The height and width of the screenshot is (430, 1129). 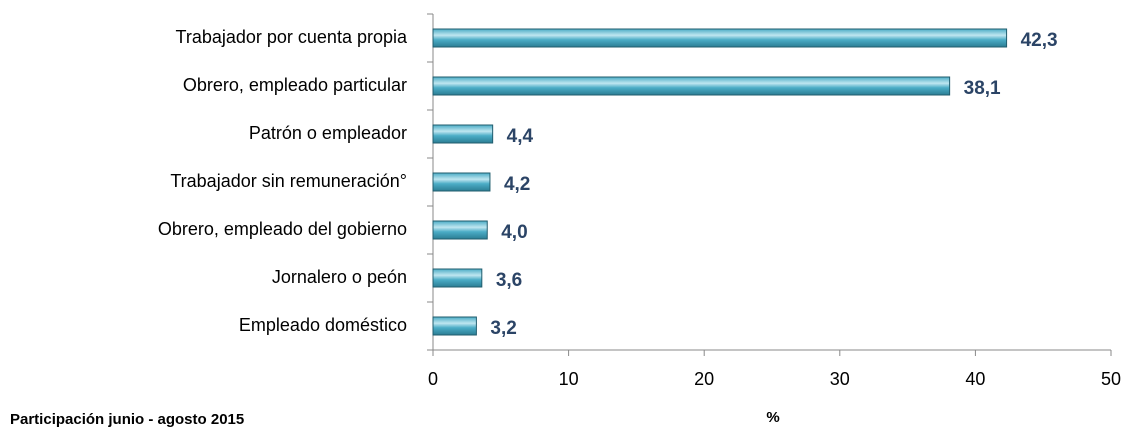 I want to click on value-label: 4,0, so click(x=514, y=232).